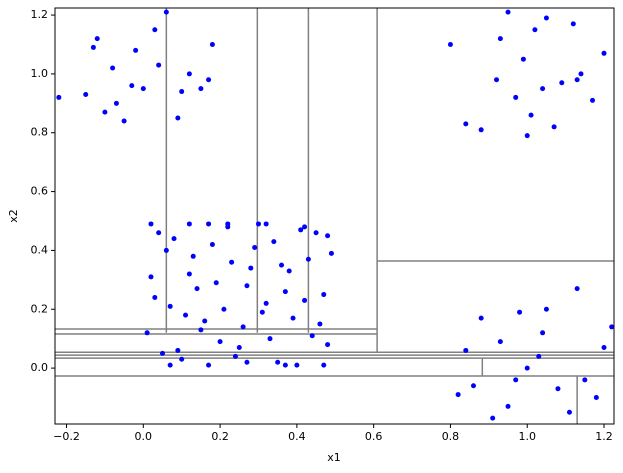  I want to click on x-tick-label: 1.2, so click(604, 436).